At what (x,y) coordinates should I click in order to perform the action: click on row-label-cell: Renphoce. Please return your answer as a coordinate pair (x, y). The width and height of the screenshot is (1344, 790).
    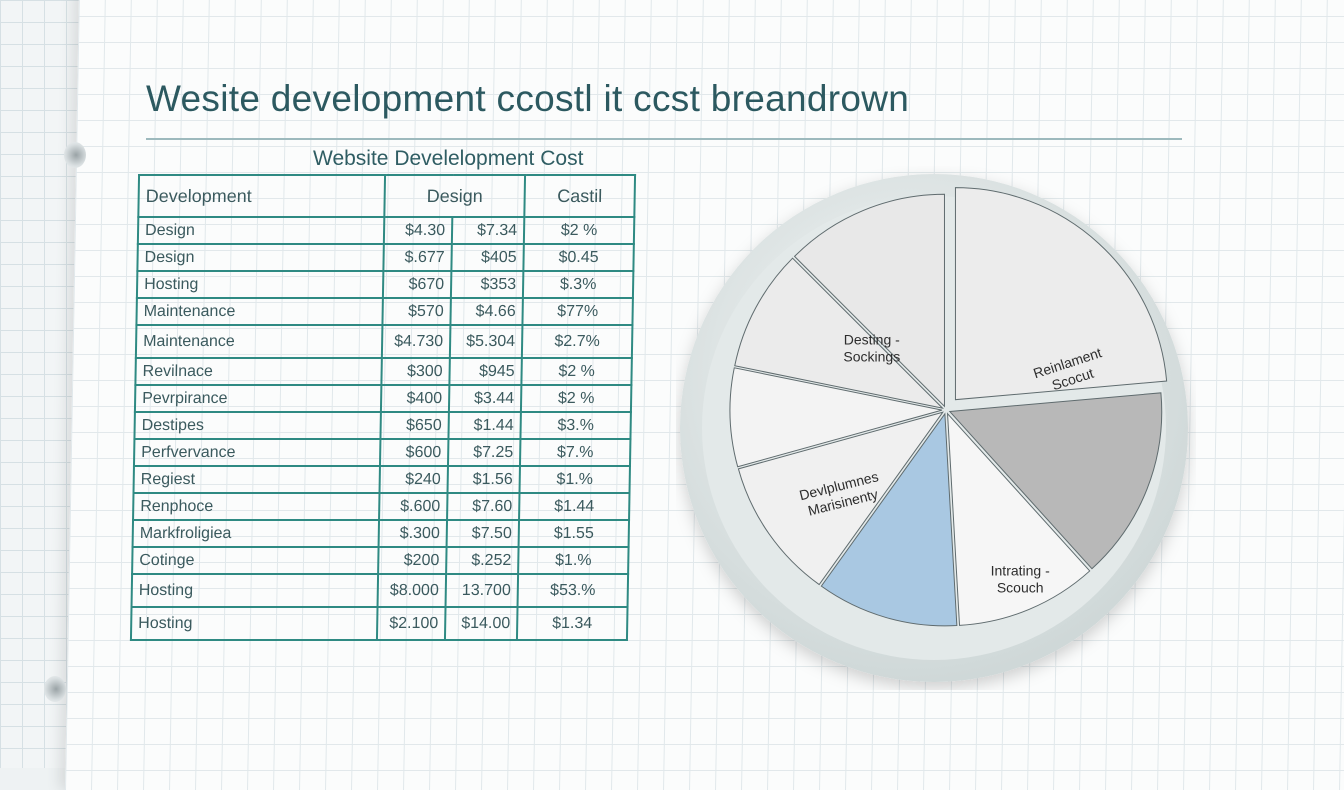
    Looking at the image, I should click on (256, 506).